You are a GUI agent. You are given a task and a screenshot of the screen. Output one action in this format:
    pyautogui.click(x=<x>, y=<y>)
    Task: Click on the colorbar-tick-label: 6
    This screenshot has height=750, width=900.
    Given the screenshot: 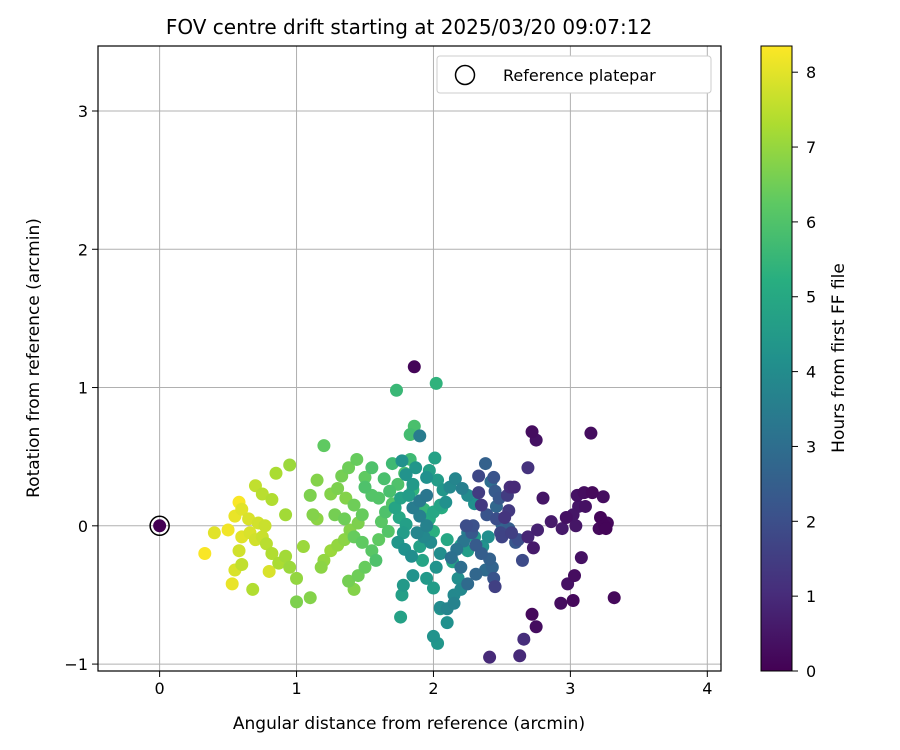 What is the action you would take?
    pyautogui.click(x=811, y=222)
    